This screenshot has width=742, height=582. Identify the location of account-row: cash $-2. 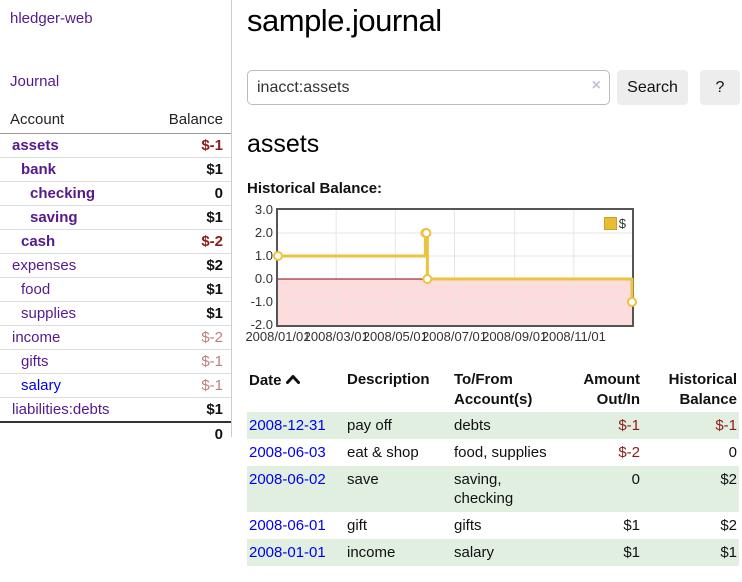
(115, 241).